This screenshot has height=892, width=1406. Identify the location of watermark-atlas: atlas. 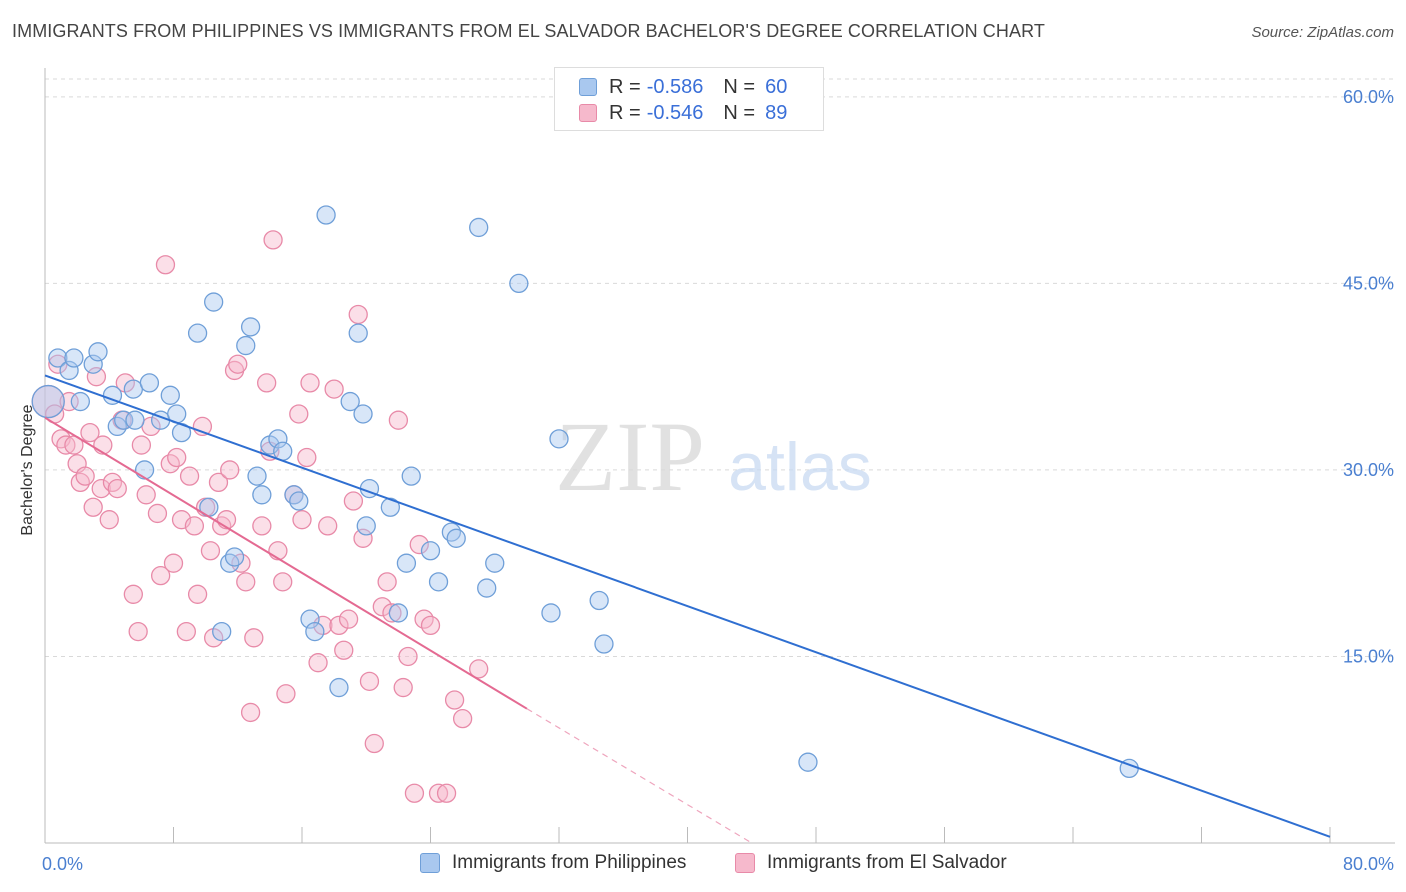
(800, 467).